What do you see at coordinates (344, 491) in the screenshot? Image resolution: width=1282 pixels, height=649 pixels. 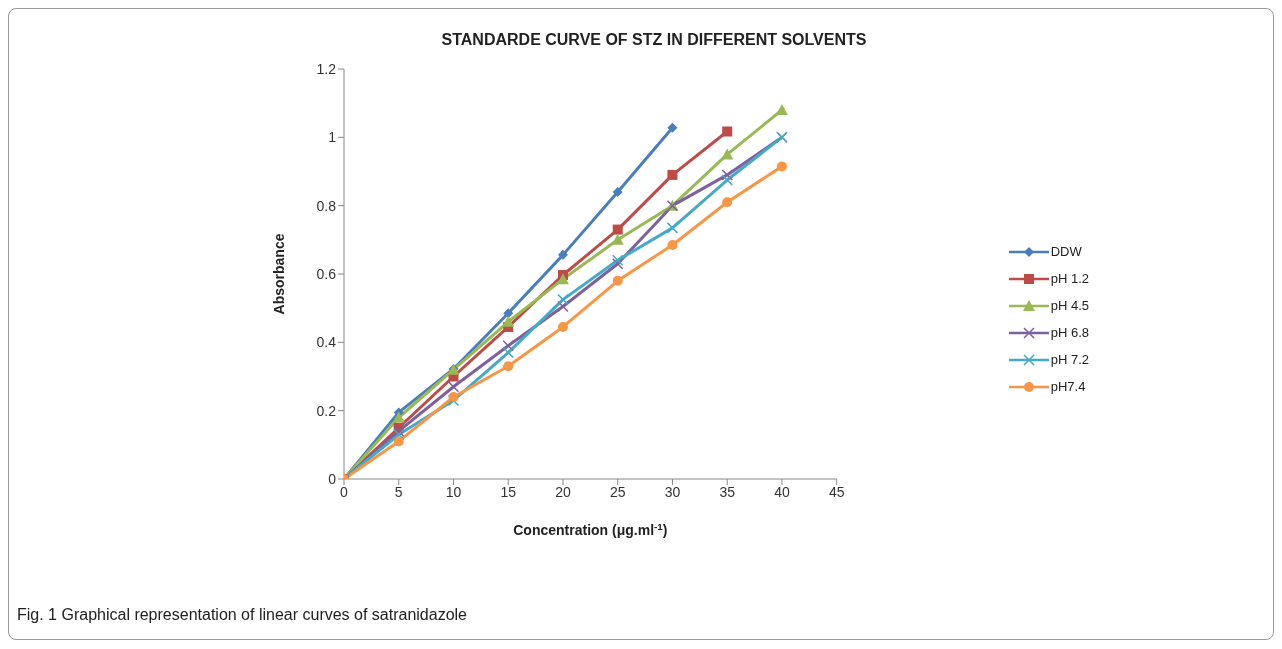 I see `x-tick-label: 0` at bounding box center [344, 491].